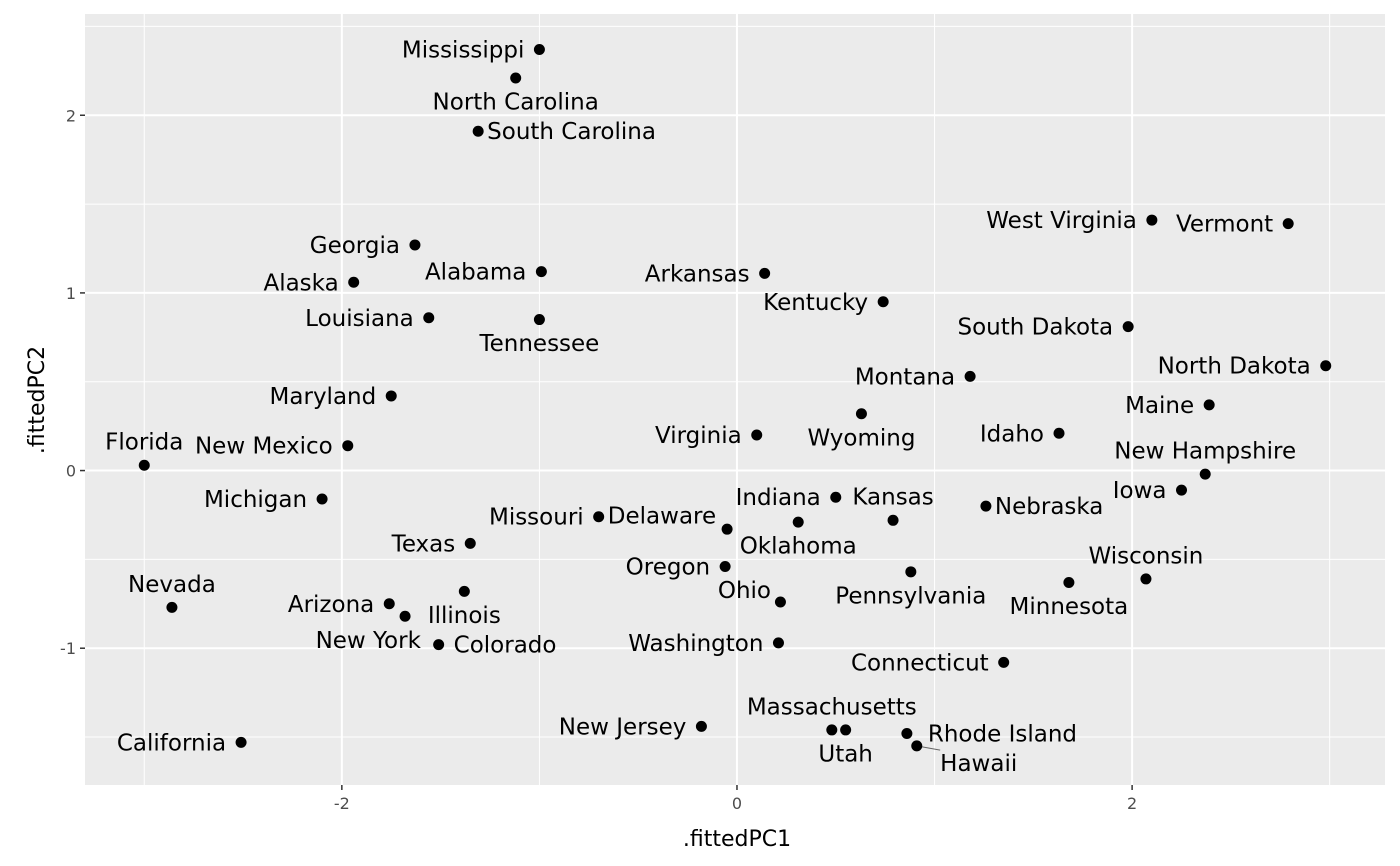 This screenshot has height=866, width=1400. Describe the element at coordinates (171, 743) in the screenshot. I see `point-label: California` at that location.